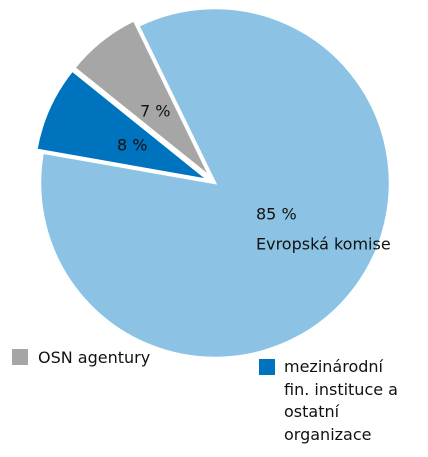 This screenshot has width=428, height=457. I want to click on value-label: 85 %, so click(276, 214).